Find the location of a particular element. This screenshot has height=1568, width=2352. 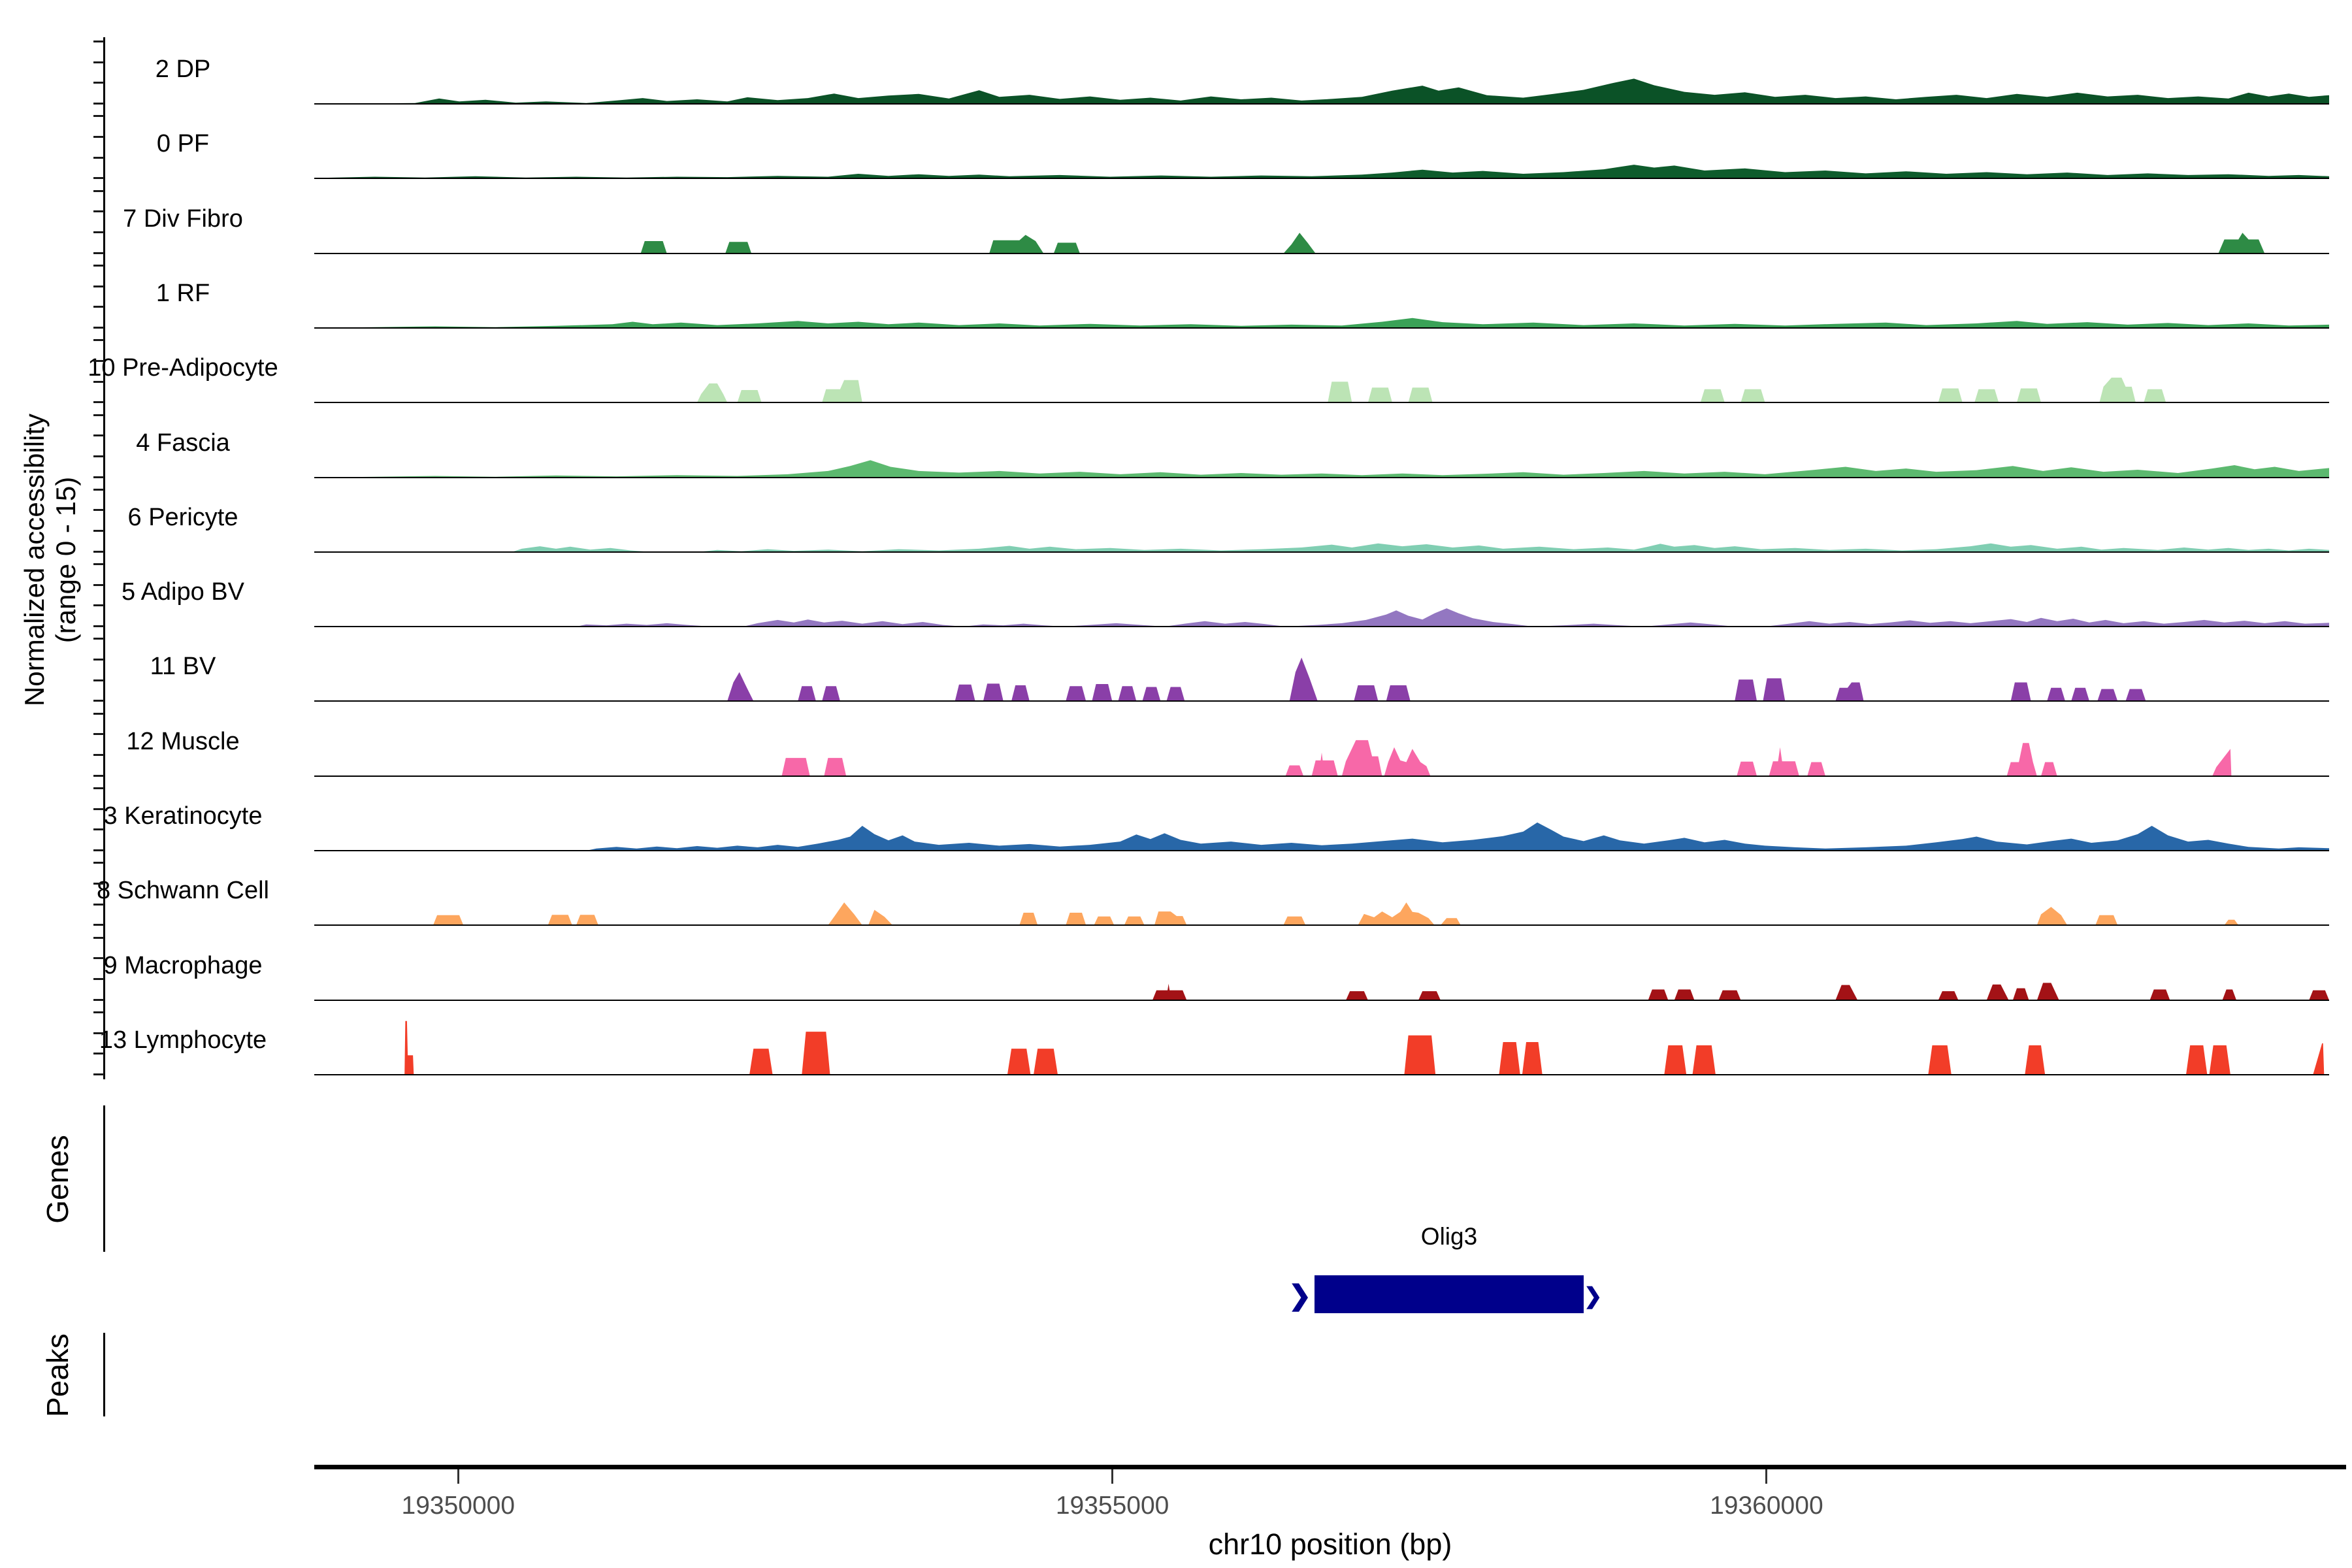

x-axis-tick-label: 19360000 is located at coordinates (1766, 1506).